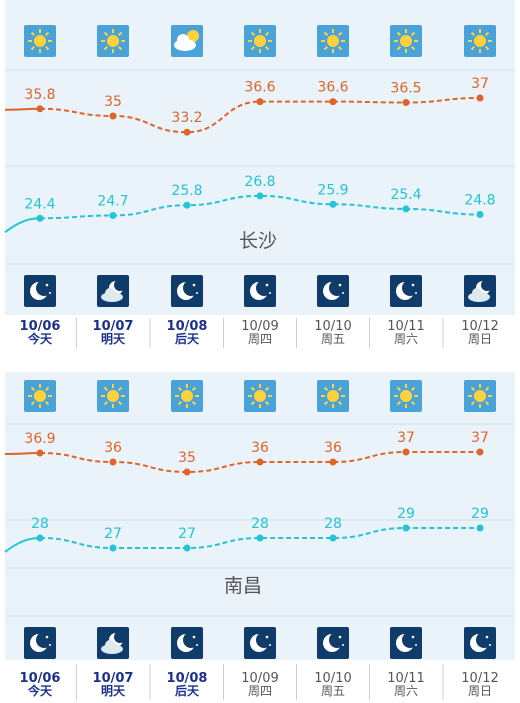 The width and height of the screenshot is (520, 703). I want to click on day-name-label: 周日, so click(480, 691).